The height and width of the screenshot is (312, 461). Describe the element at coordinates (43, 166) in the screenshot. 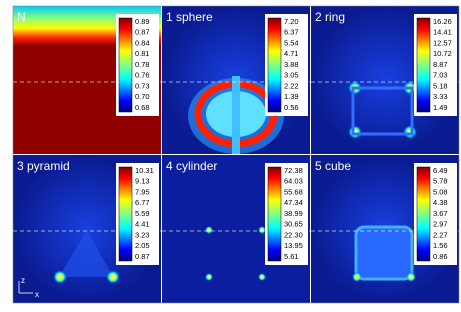

I see `panel-label: 3 pyramid` at that location.